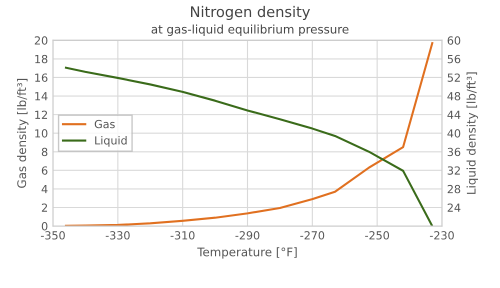 This screenshot has width=500, height=288. Describe the element at coordinates (247, 235) in the screenshot. I see `x-tick-label: -290` at that location.